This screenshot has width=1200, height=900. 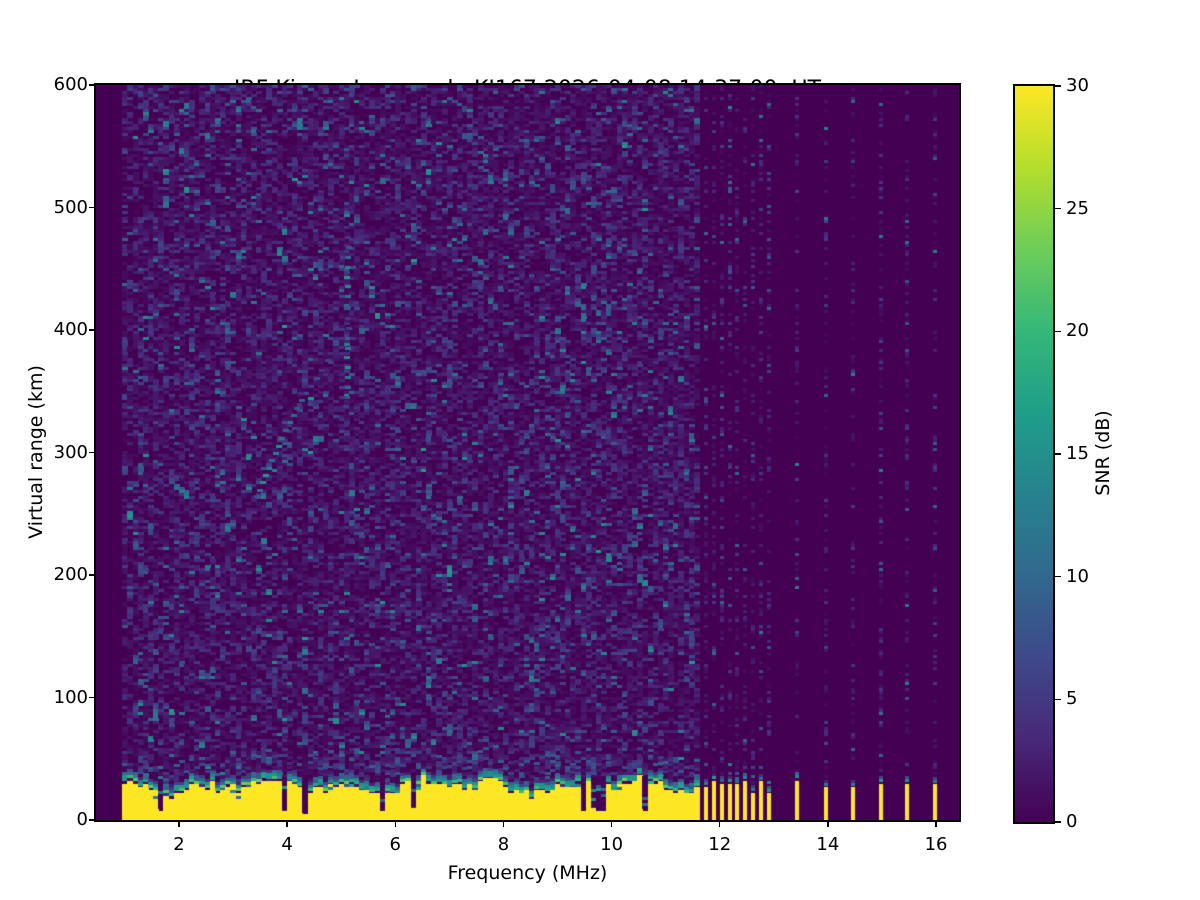 What do you see at coordinates (1077, 576) in the screenshot?
I see `colorbar-tick-label: 10` at bounding box center [1077, 576].